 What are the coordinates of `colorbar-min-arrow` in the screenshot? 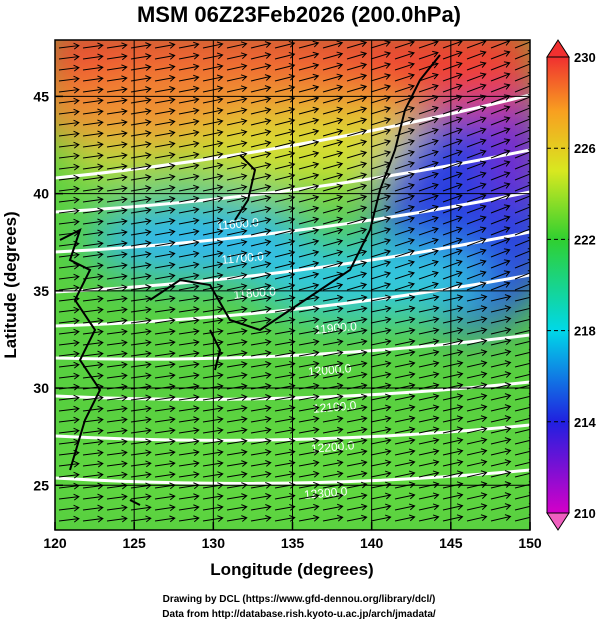 It's located at (558, 521).